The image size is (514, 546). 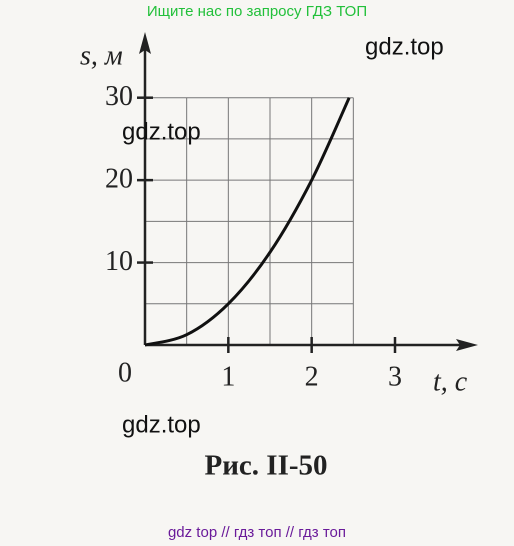 I want to click on x-tick-label: 1, so click(x=228, y=376).